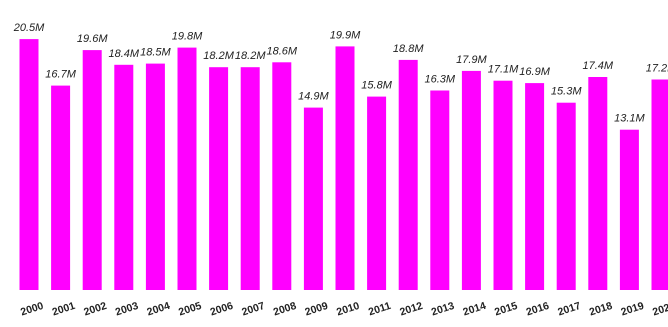 This screenshot has height=327, width=668. What do you see at coordinates (659, 309) in the screenshot?
I see `x-tick-label-2020: 2020` at bounding box center [659, 309].